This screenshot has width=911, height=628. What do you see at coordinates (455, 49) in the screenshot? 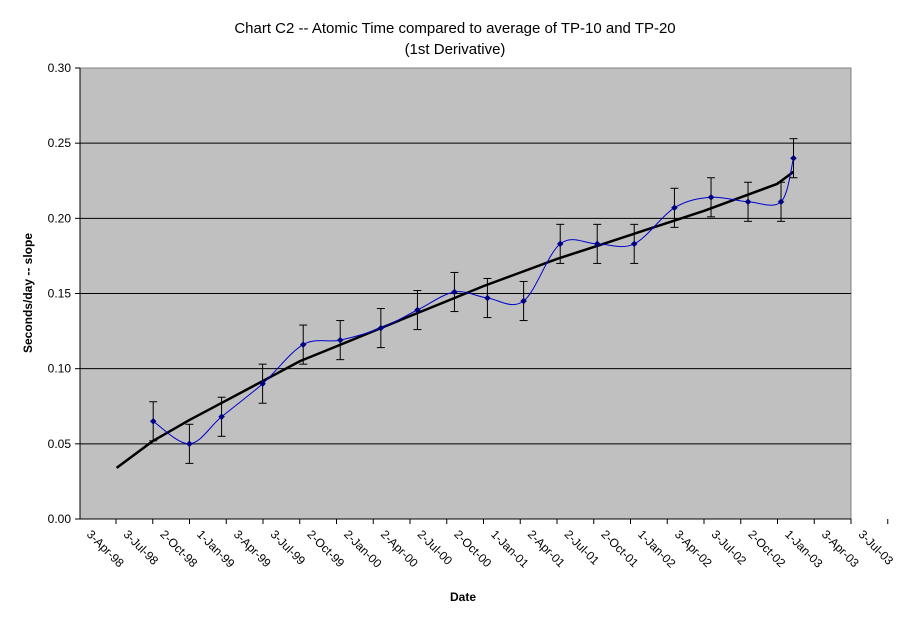
I see `chart-subtitle: (1st Derivative)` at bounding box center [455, 49].